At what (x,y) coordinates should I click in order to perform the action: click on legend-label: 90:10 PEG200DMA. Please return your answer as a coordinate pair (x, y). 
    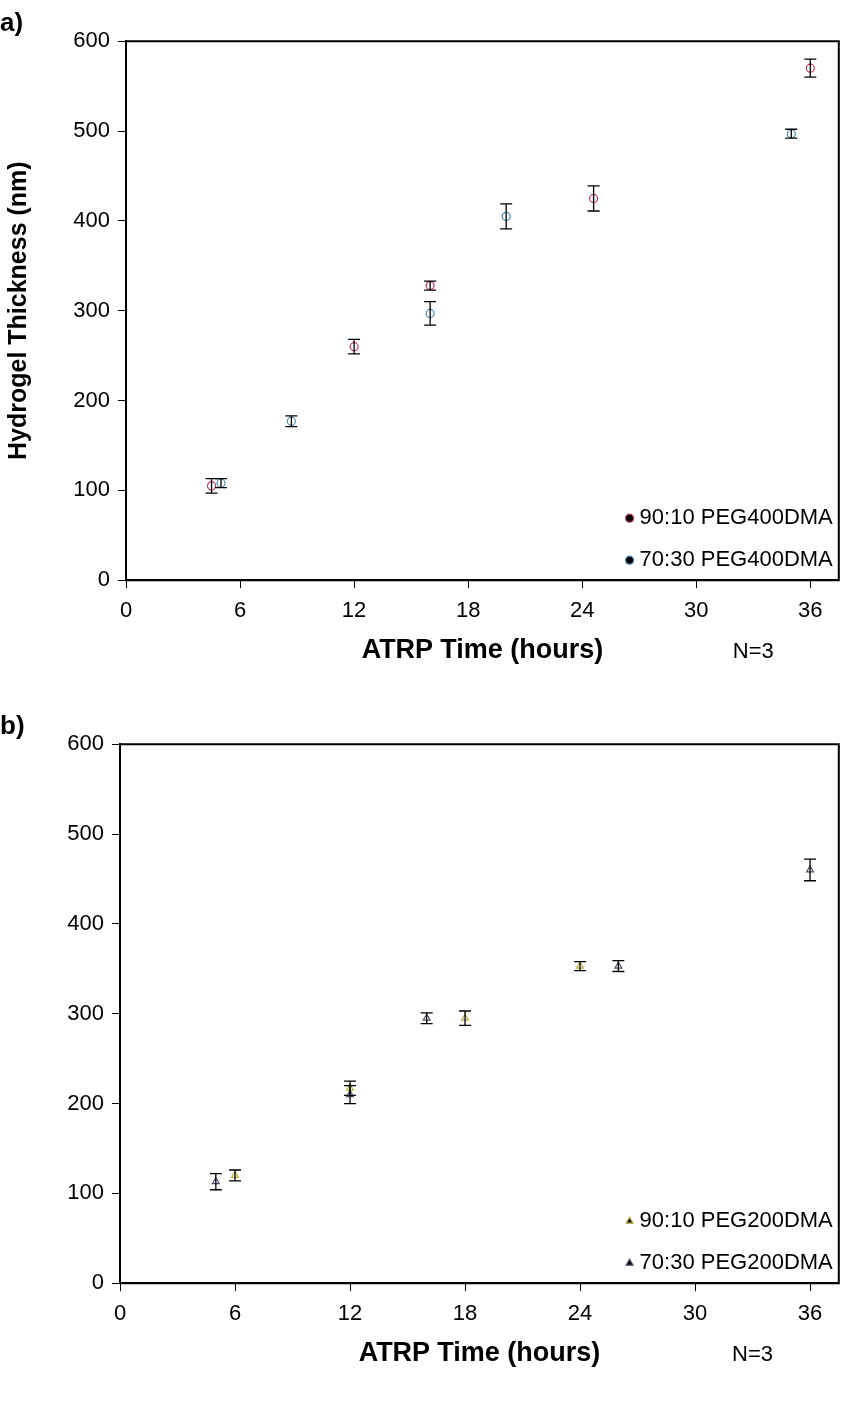
    Looking at the image, I should click on (736, 1220).